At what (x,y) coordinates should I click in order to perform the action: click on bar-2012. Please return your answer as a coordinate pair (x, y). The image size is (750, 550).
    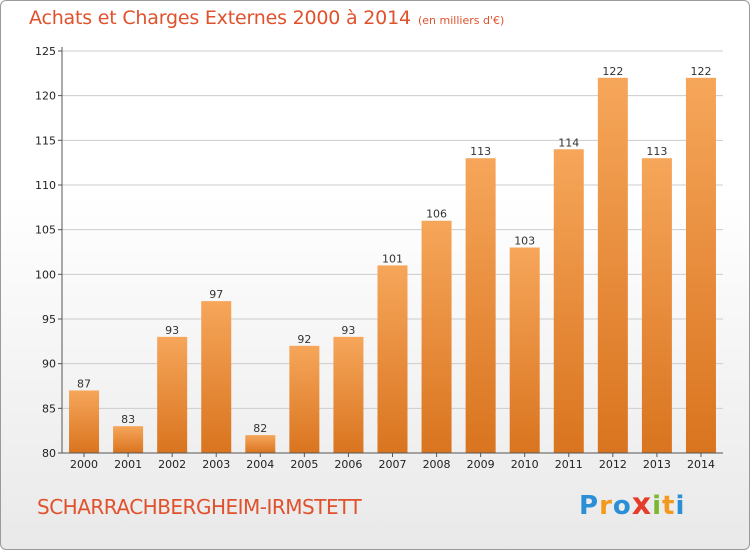
    Looking at the image, I should click on (612, 265).